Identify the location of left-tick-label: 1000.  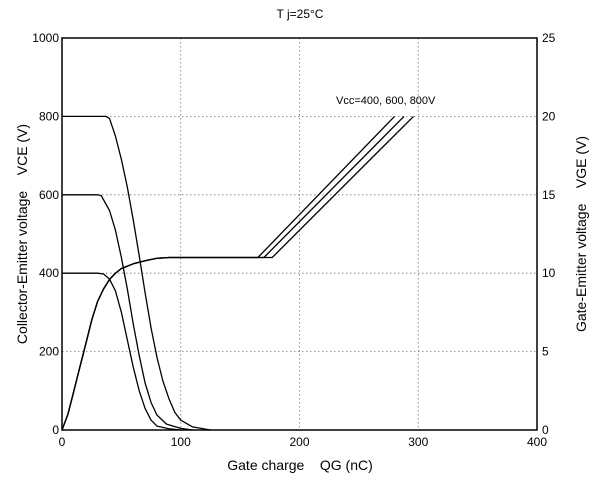
(45, 38).